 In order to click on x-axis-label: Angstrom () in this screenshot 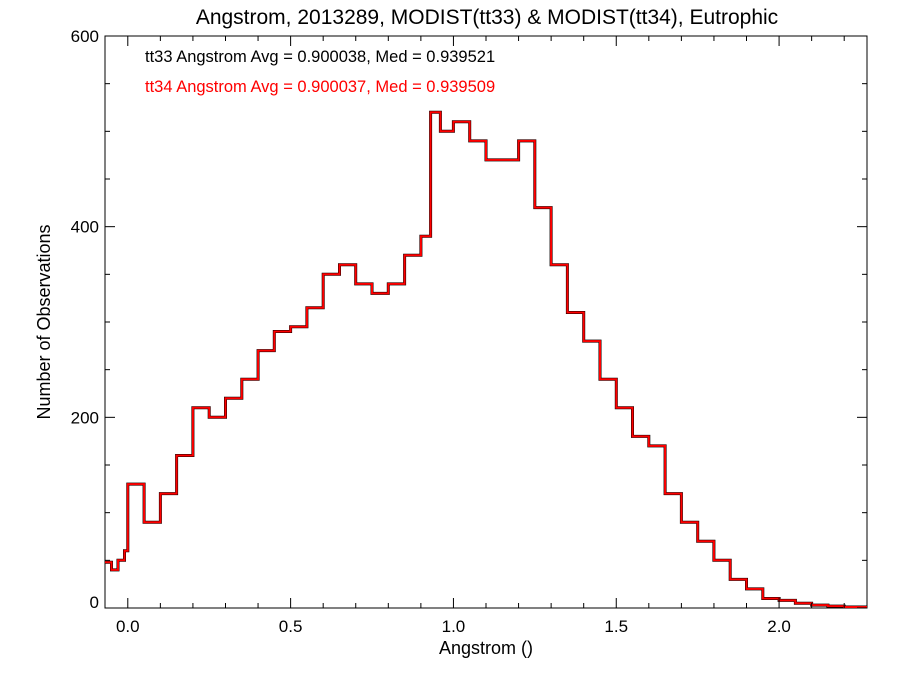, I will do `click(486, 648)`.